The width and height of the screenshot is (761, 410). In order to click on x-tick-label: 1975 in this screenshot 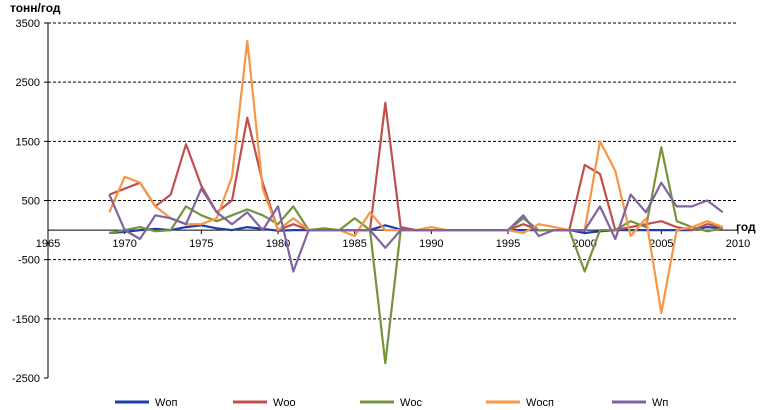, I will do `click(201, 244)`.